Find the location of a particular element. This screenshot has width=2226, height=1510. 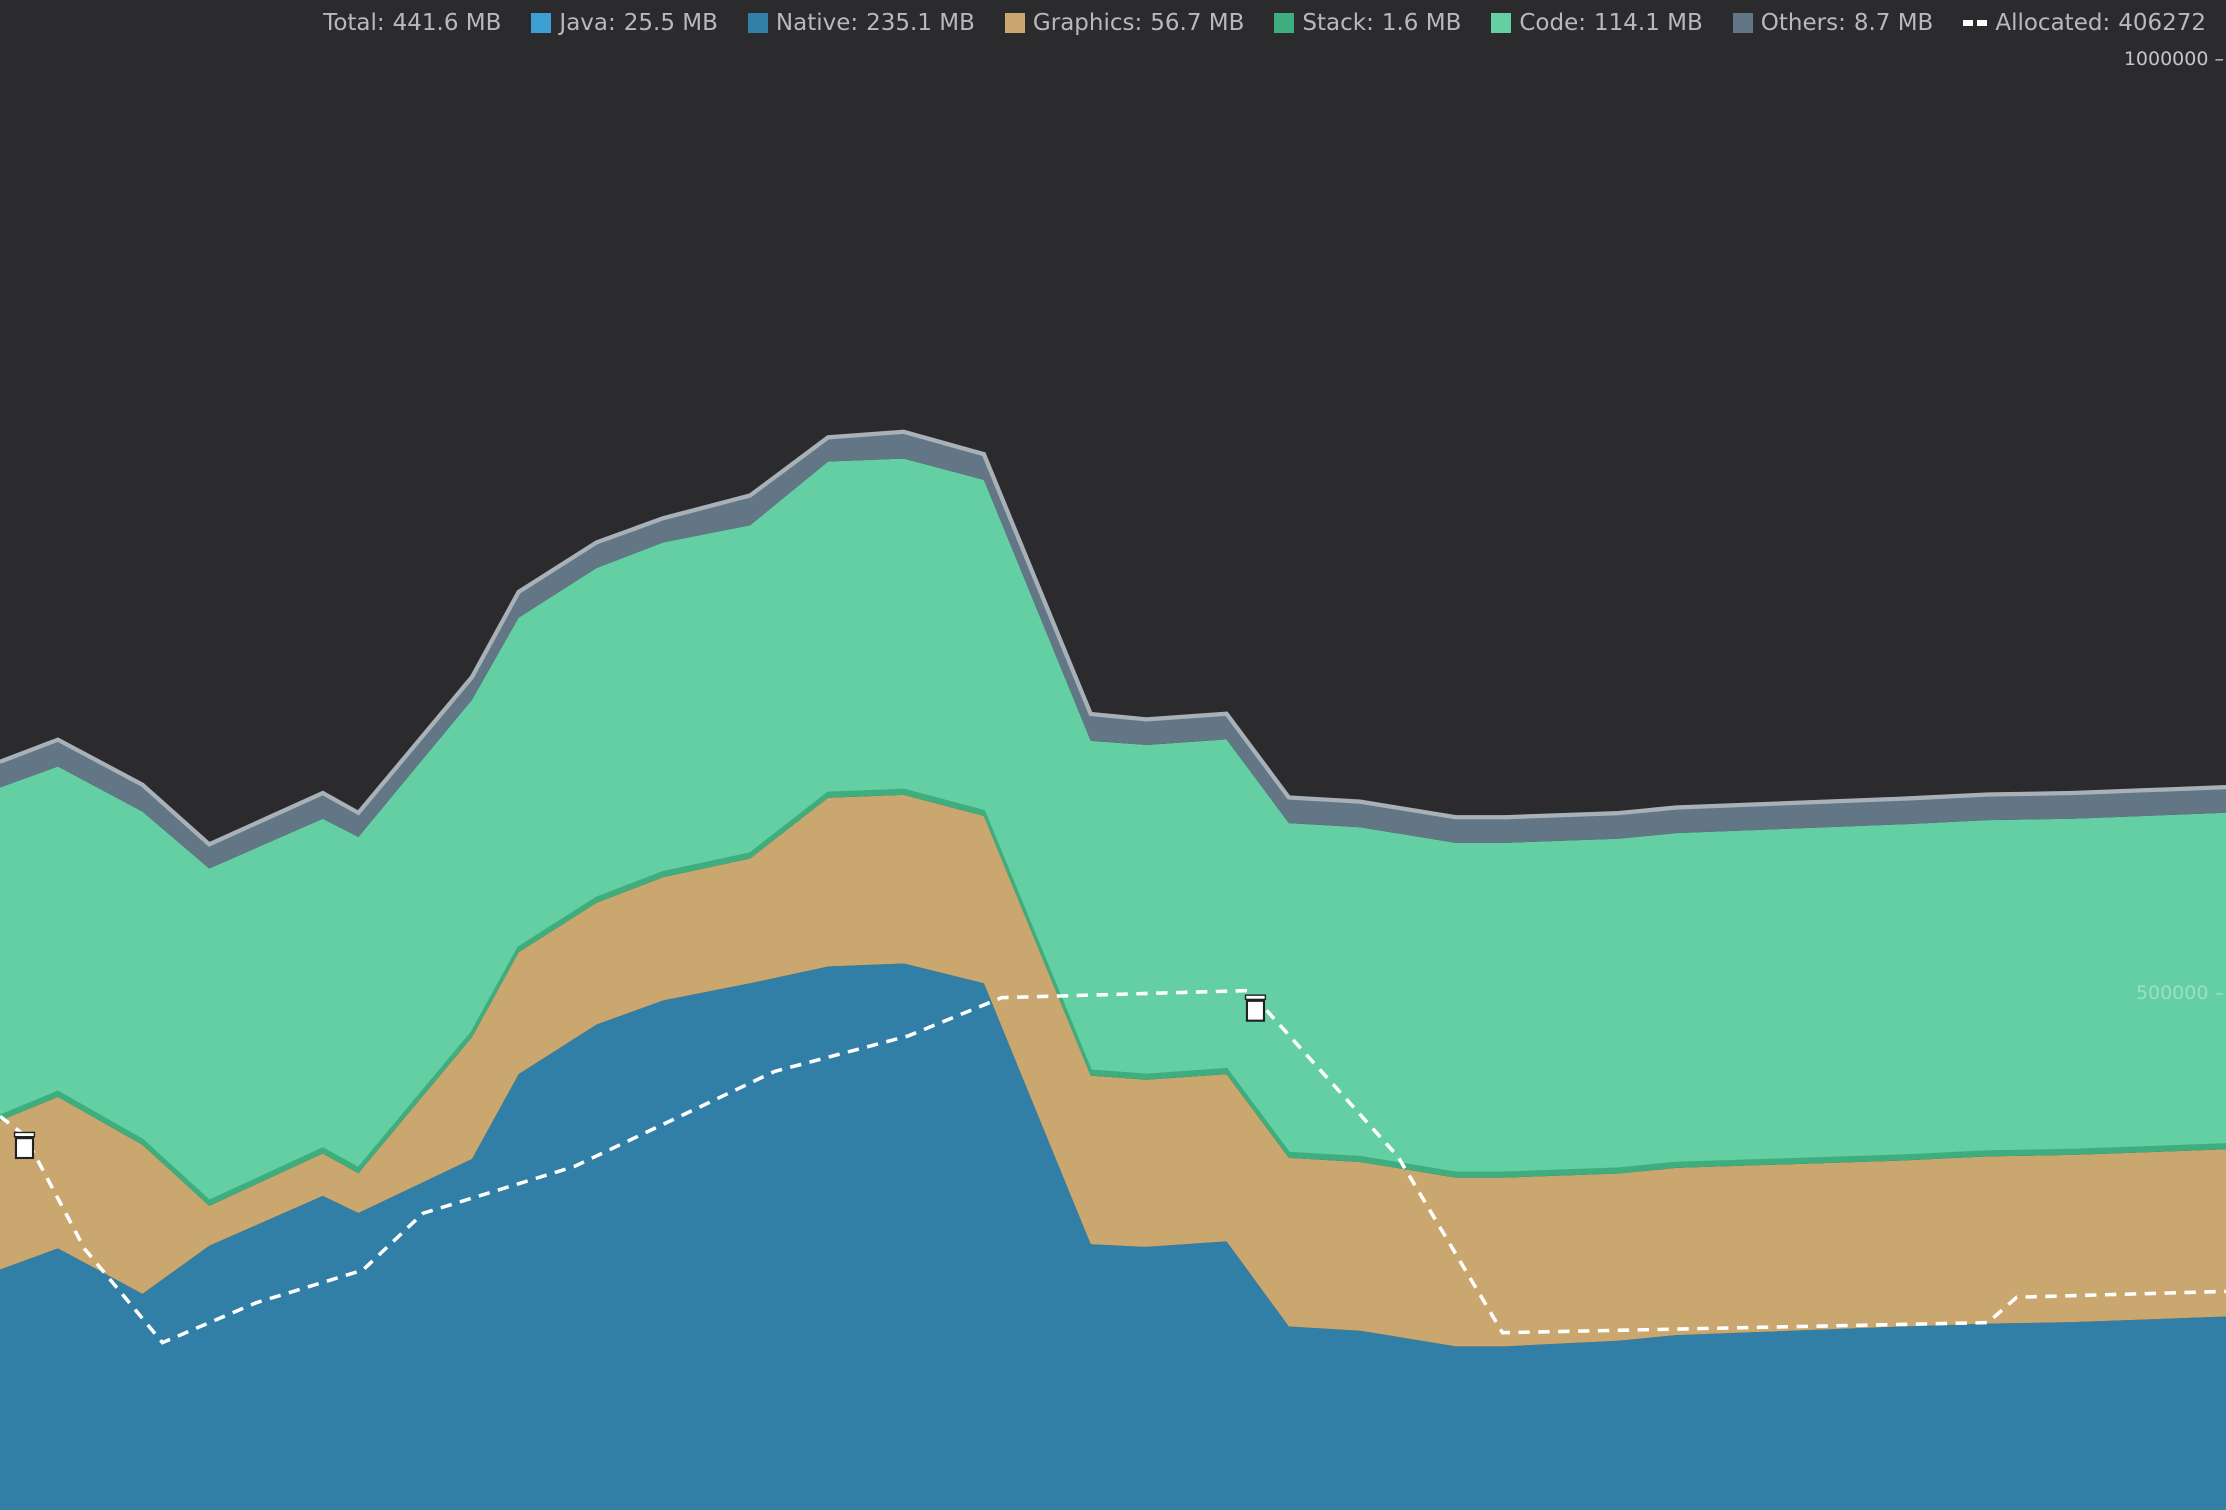

tick-label: 500000 is located at coordinates (2172, 993).